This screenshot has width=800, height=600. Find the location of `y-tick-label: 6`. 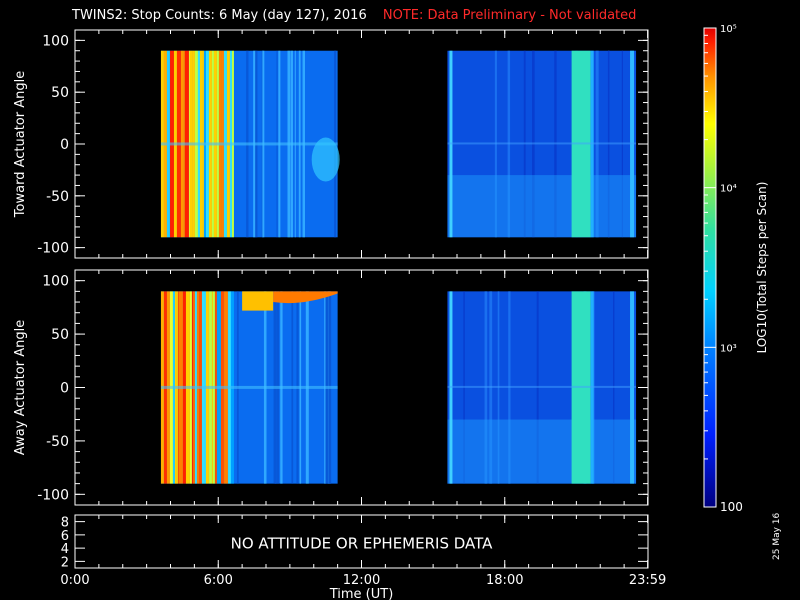

y-tick-label: 6 is located at coordinates (65, 536).